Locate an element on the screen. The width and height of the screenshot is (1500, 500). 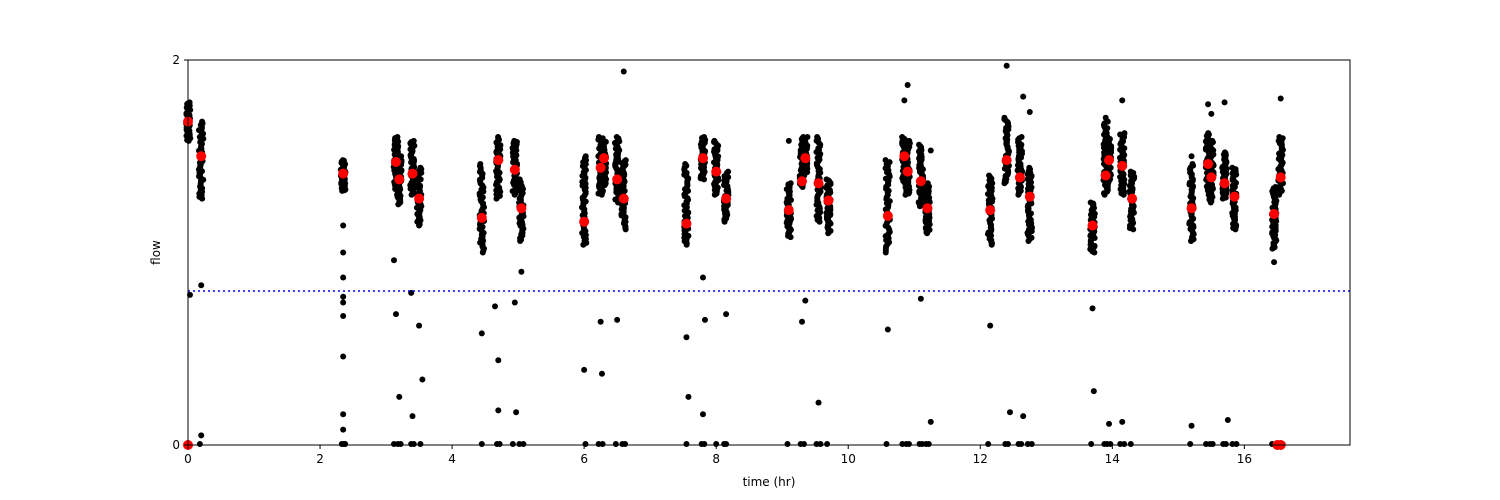
x-axis-label: time (hr) is located at coordinates (769, 482).